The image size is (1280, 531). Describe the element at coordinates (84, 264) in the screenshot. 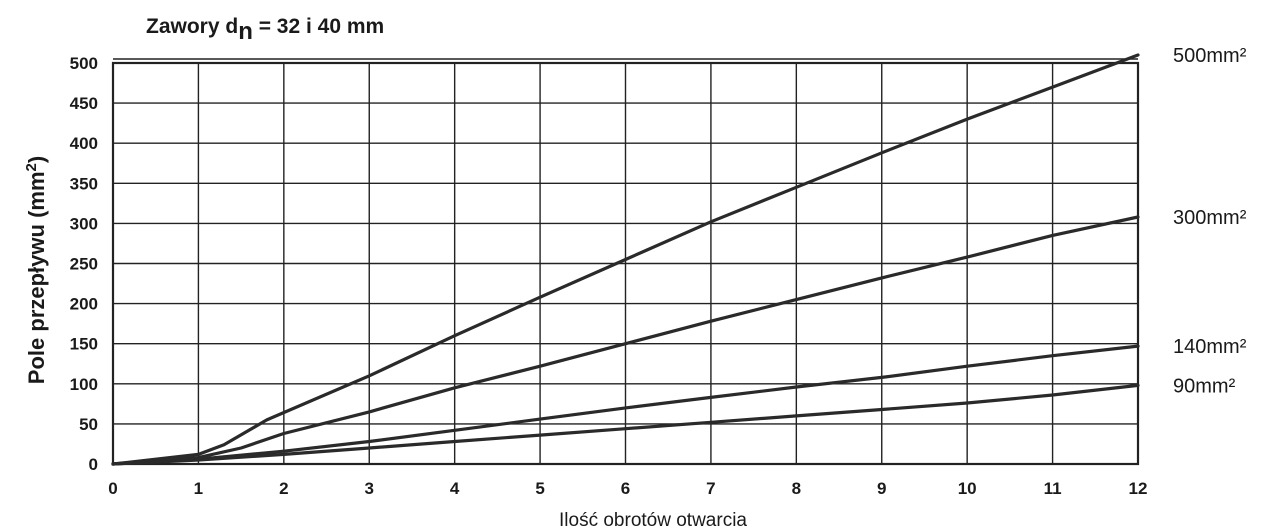

I see `y-tick-label: 250` at that location.